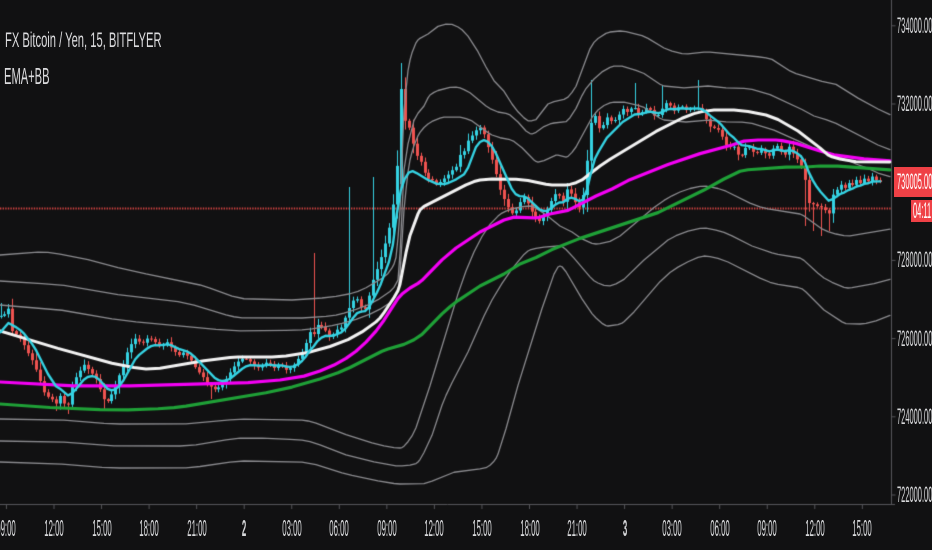  Describe the element at coordinates (83, 40) in the screenshot. I see `symbol-title: FX Bitcoin / Yen, 15, BITFLYER` at that location.